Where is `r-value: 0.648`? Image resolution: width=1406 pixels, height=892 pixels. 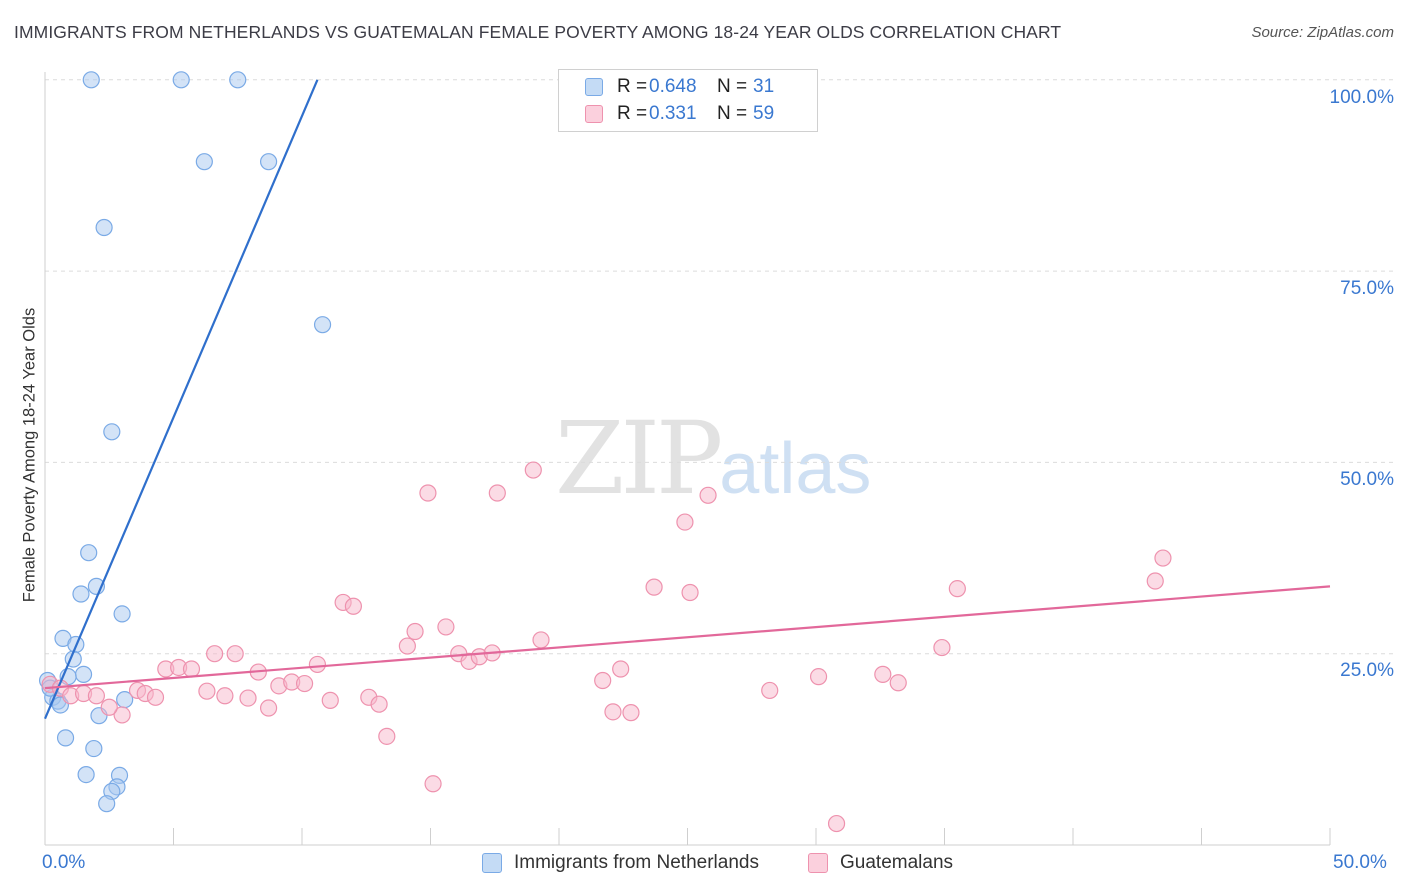
r-value: 0.648 is located at coordinates (673, 86).